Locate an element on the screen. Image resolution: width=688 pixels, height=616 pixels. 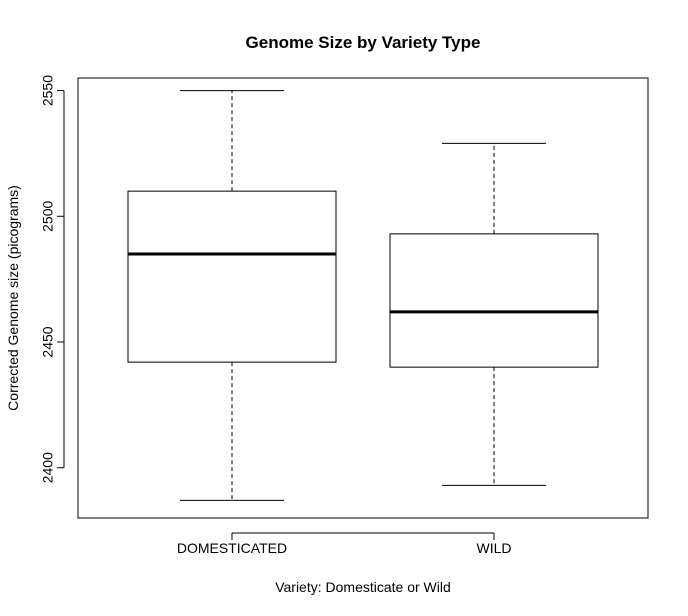
y-tick-label: 2400 is located at coordinates (48, 467).